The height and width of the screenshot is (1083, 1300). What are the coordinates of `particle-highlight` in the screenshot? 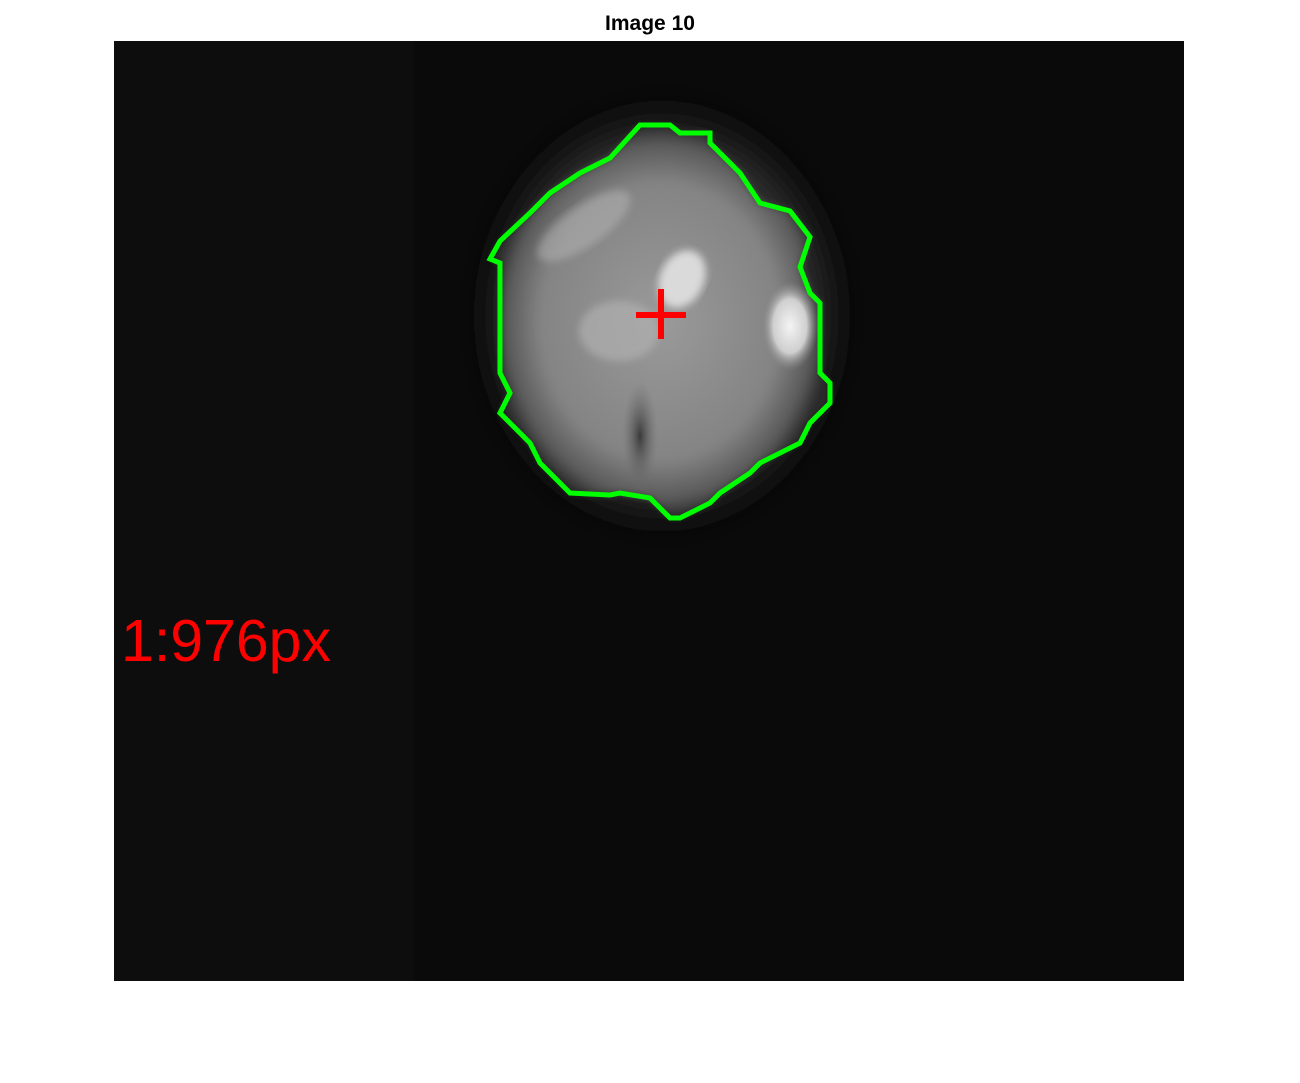 It's located at (682, 279).